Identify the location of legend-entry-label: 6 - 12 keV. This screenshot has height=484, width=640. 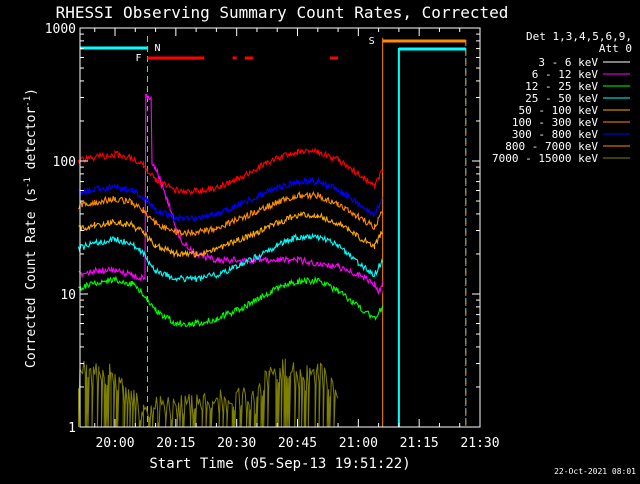
(565, 74).